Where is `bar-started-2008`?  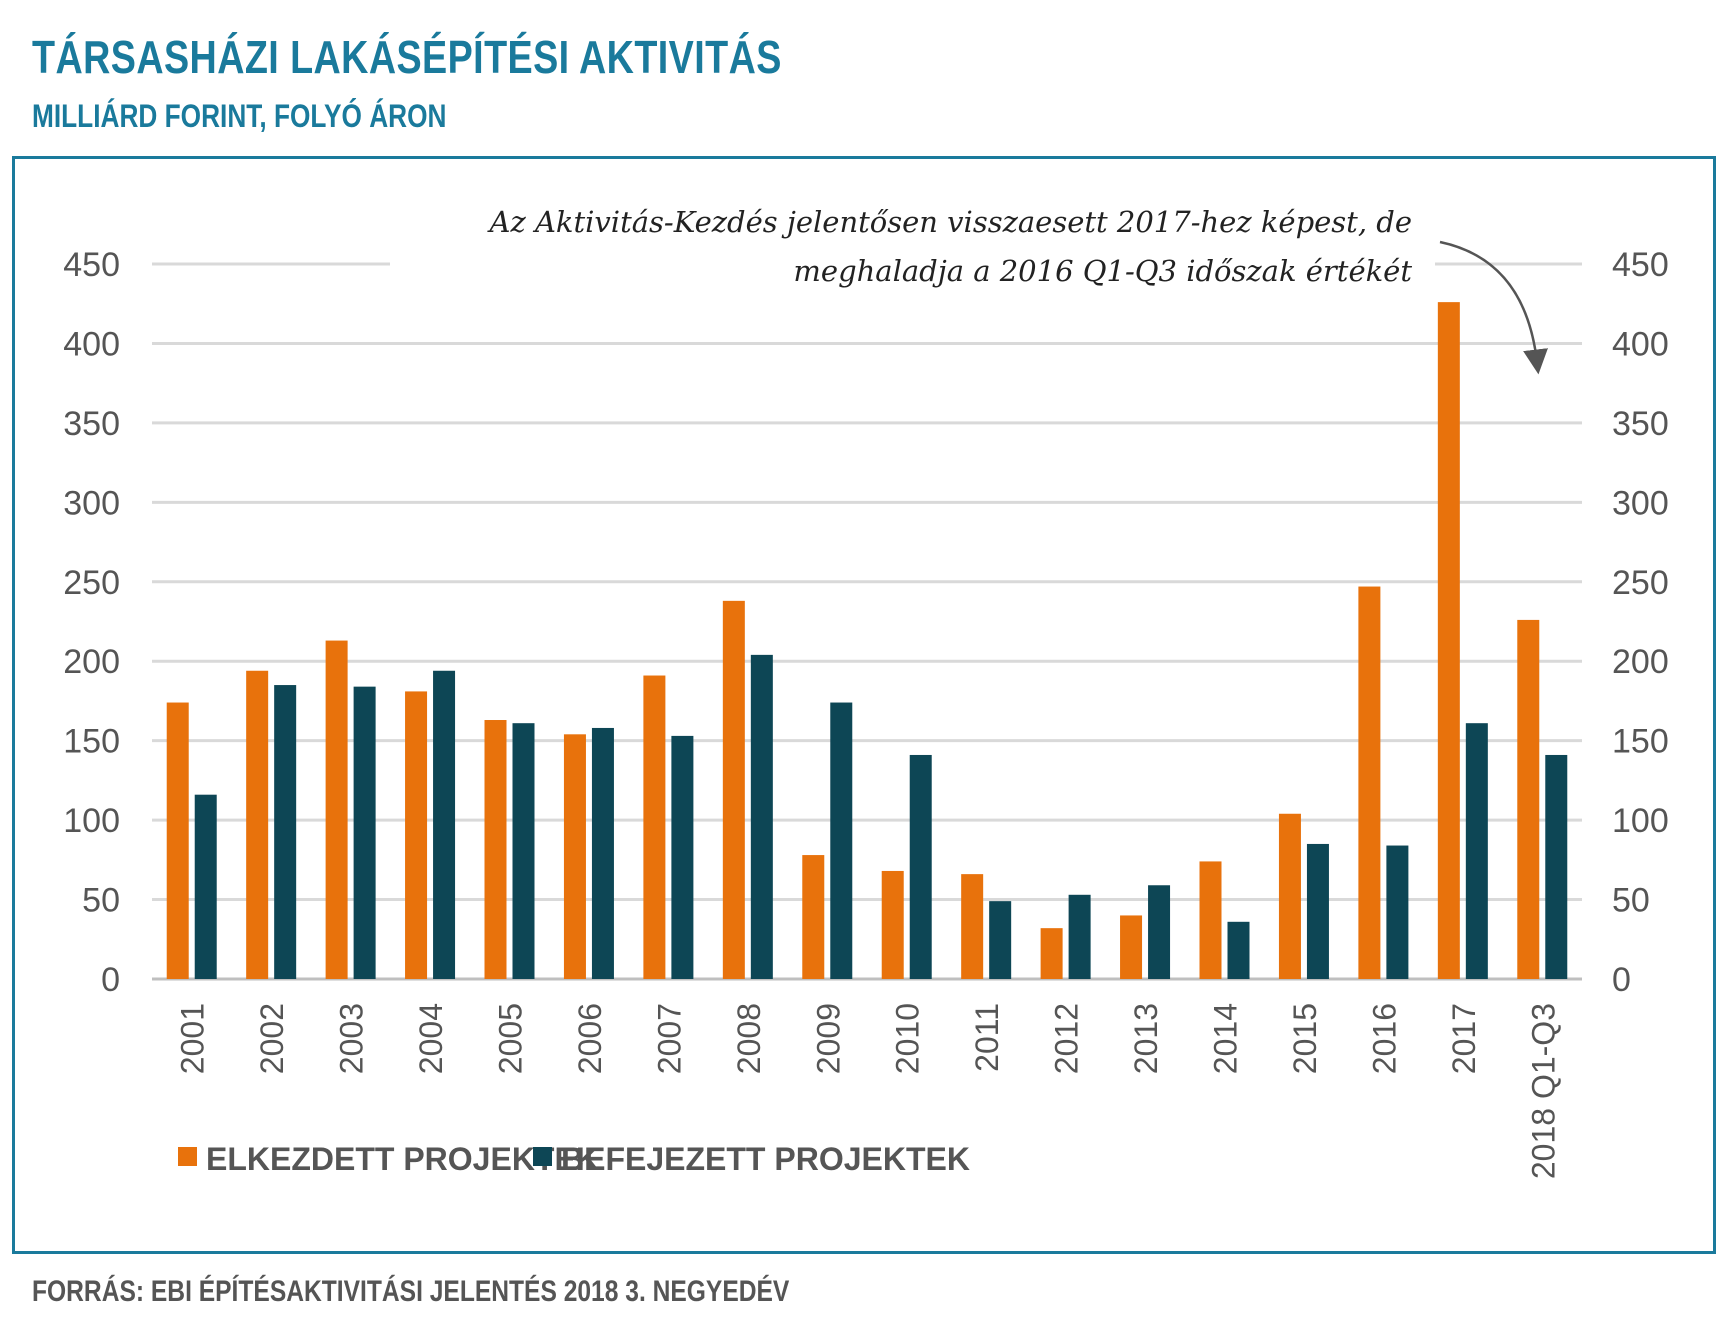
bar-started-2008 is located at coordinates (733, 789).